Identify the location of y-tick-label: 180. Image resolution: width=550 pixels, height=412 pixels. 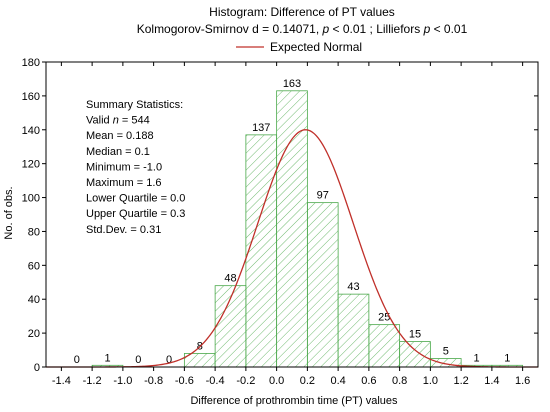
(31, 63).